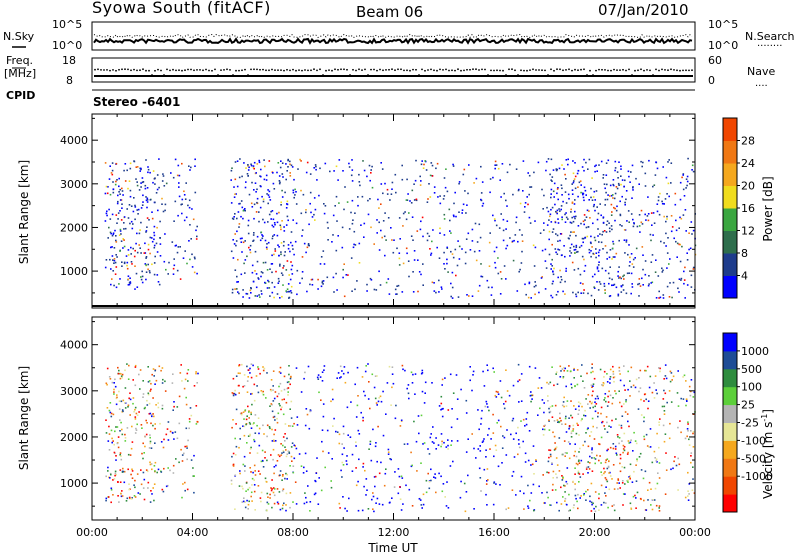 The height and width of the screenshot is (558, 800). I want to click on velocity-colorbar-label-main: Velocity [m s, so click(768, 460).